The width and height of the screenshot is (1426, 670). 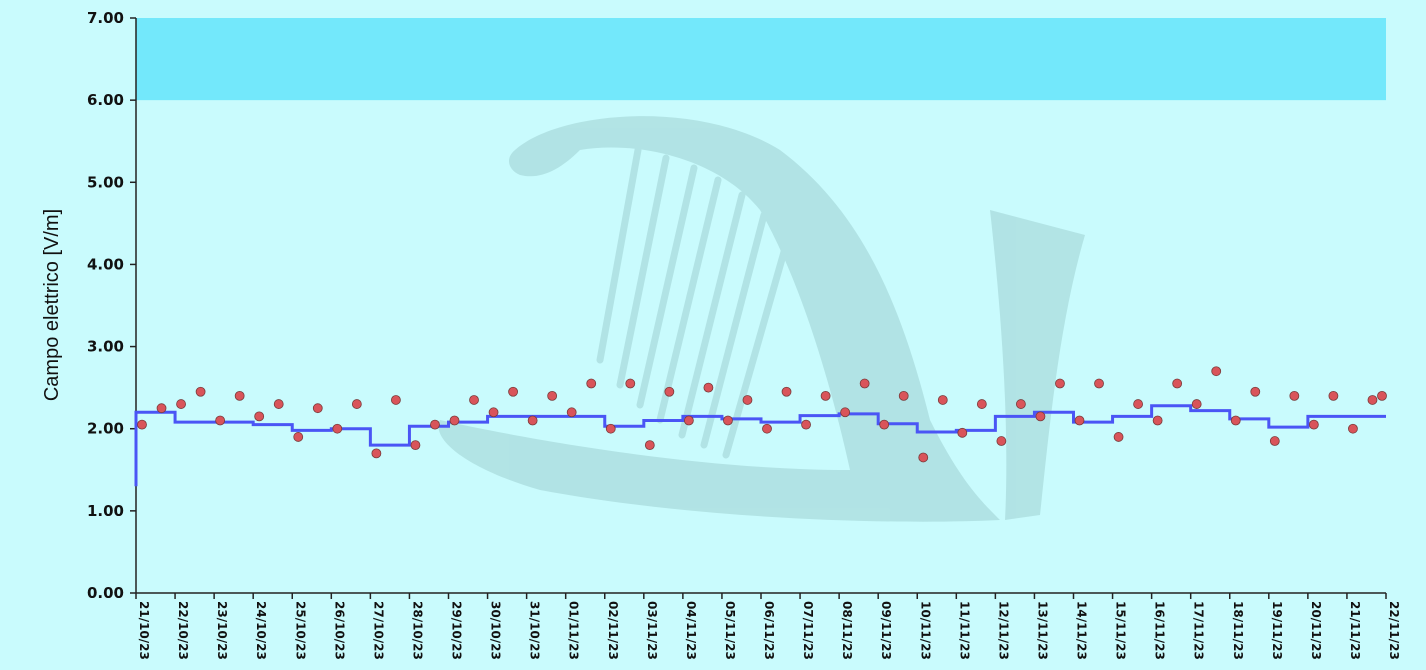 What do you see at coordinates (105, 593) in the screenshot?
I see `y-tick-label: 0.00` at bounding box center [105, 593].